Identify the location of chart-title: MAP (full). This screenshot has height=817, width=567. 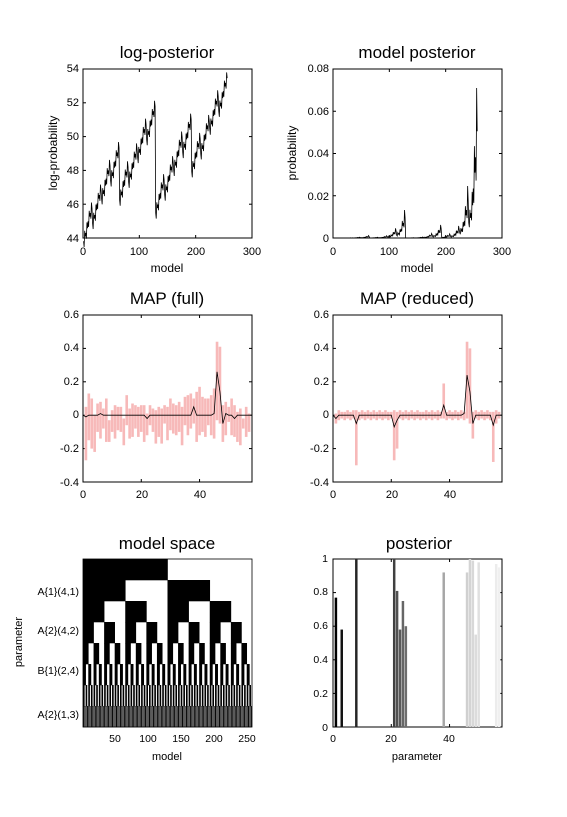
(167, 298).